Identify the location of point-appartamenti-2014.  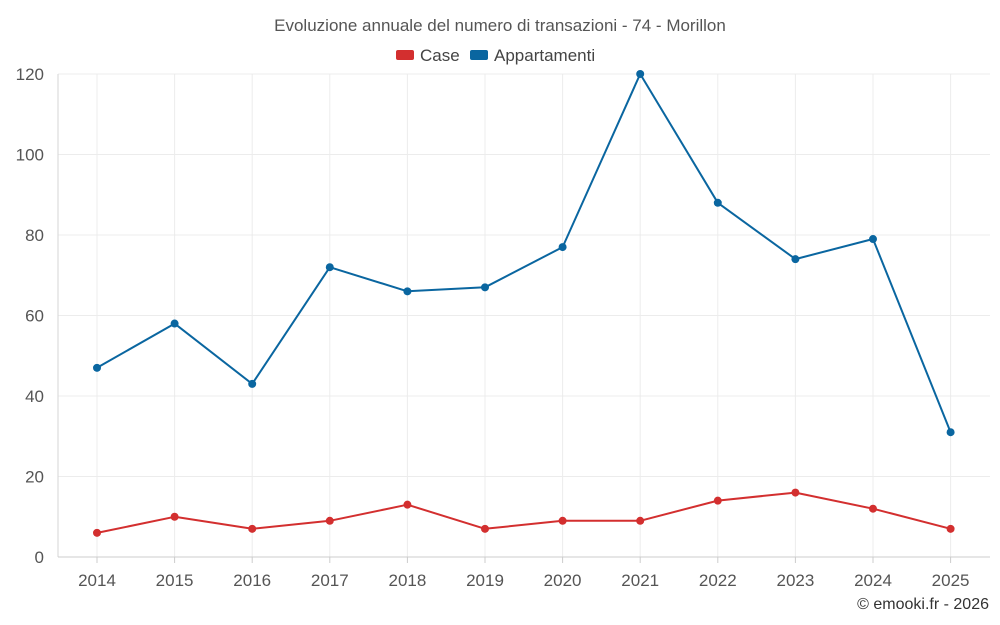
(97, 367).